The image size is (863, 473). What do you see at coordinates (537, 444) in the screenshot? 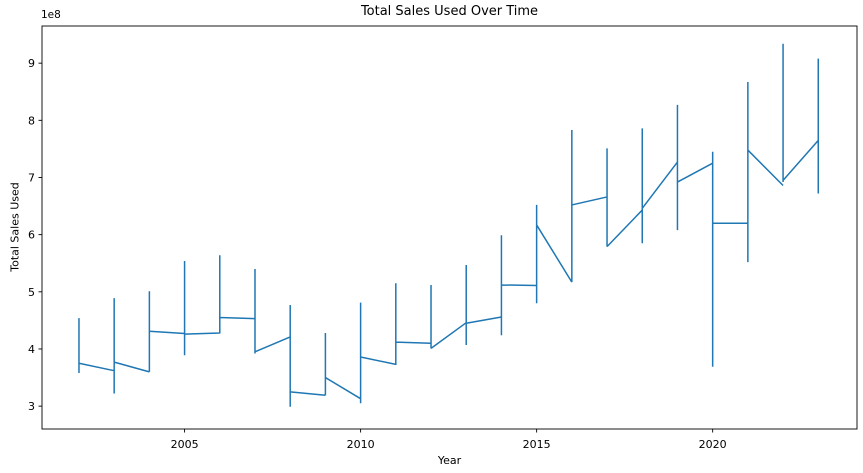
I see `x-tick-label: 2015` at bounding box center [537, 444].